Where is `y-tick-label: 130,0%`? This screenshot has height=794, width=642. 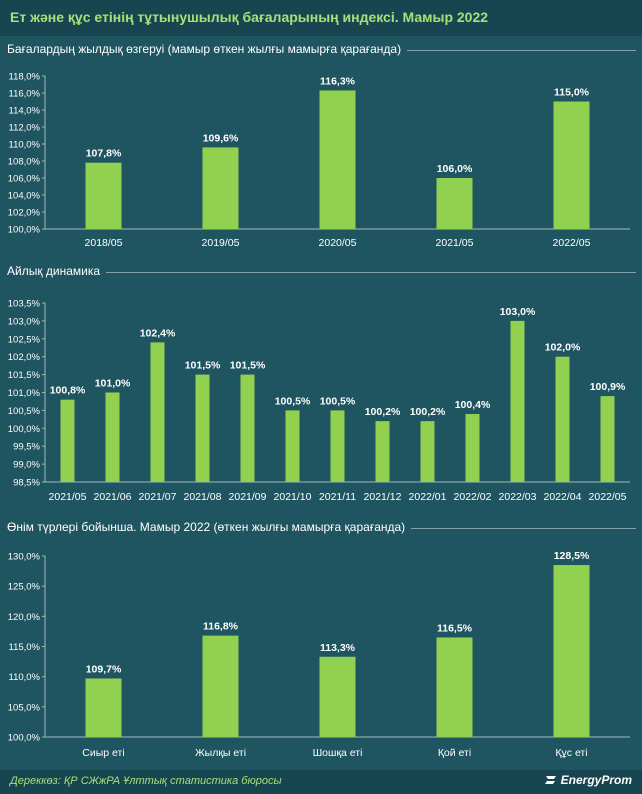 y-tick-label: 130,0% is located at coordinates (24, 557).